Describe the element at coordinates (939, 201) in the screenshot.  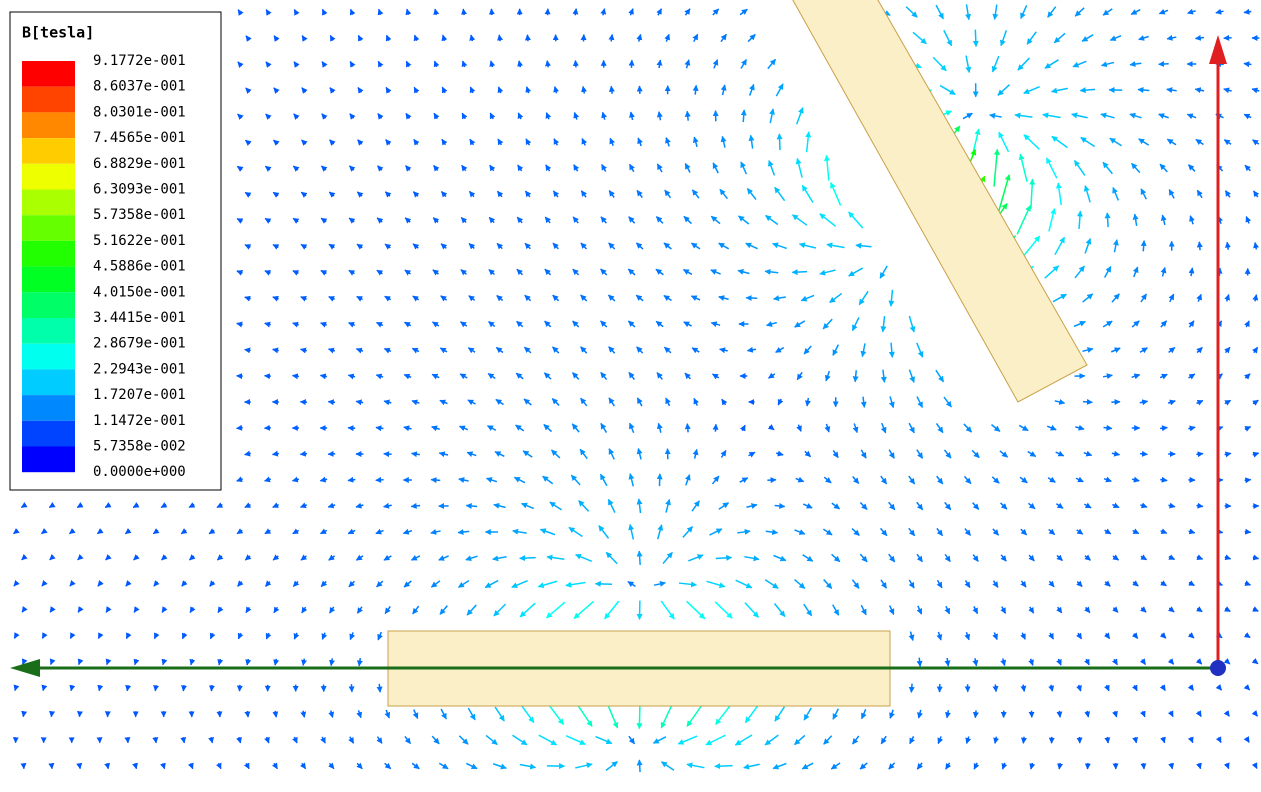
I see `magnet-tilted` at that location.